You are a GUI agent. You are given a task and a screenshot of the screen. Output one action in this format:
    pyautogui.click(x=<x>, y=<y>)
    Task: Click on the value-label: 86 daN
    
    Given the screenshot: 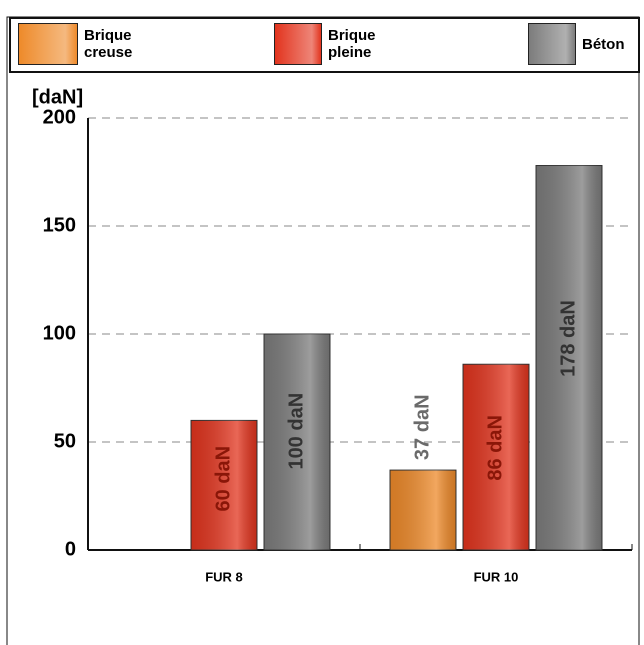 What is the action you would take?
    pyautogui.click(x=495, y=448)
    